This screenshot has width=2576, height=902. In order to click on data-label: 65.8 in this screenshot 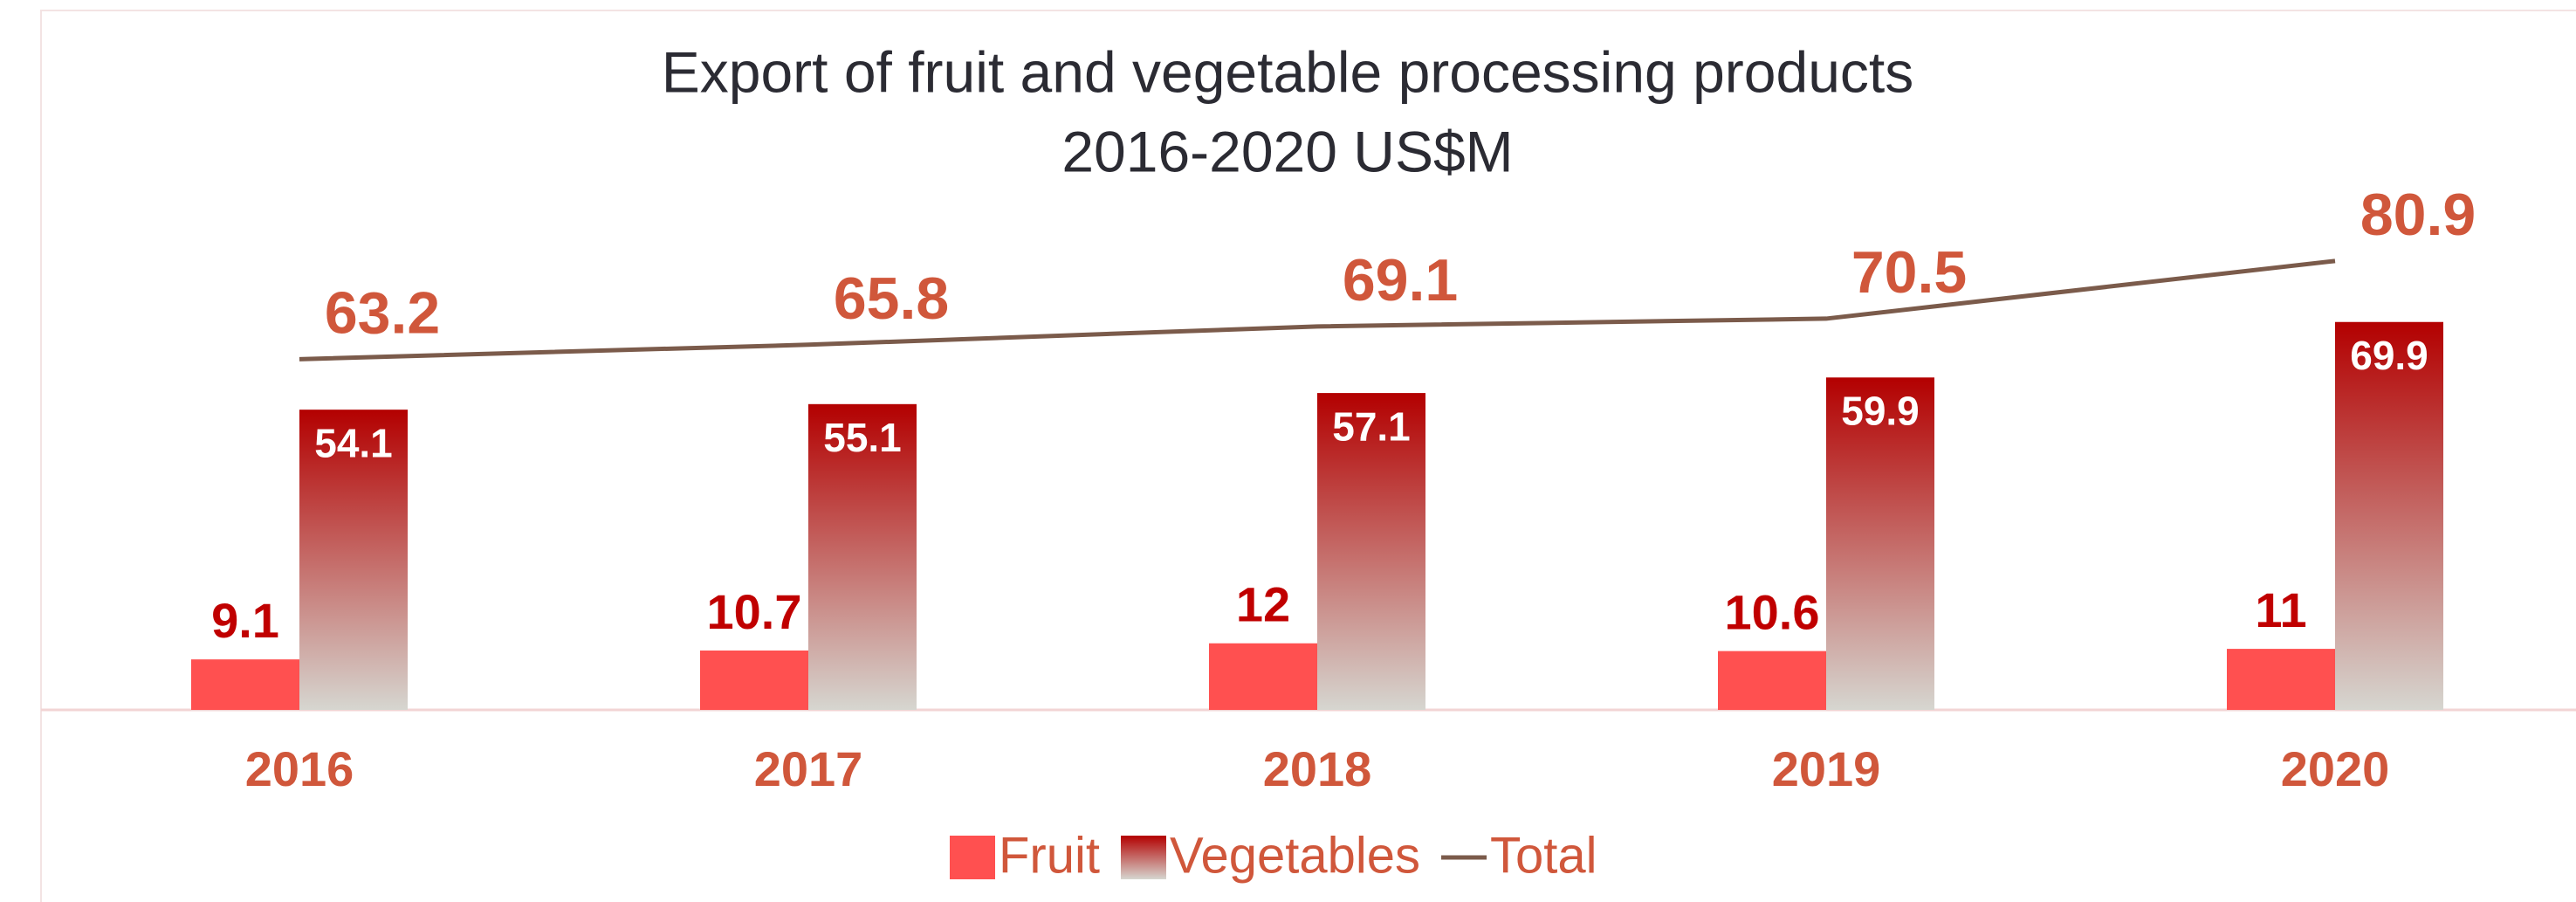, I will do `click(891, 298)`.